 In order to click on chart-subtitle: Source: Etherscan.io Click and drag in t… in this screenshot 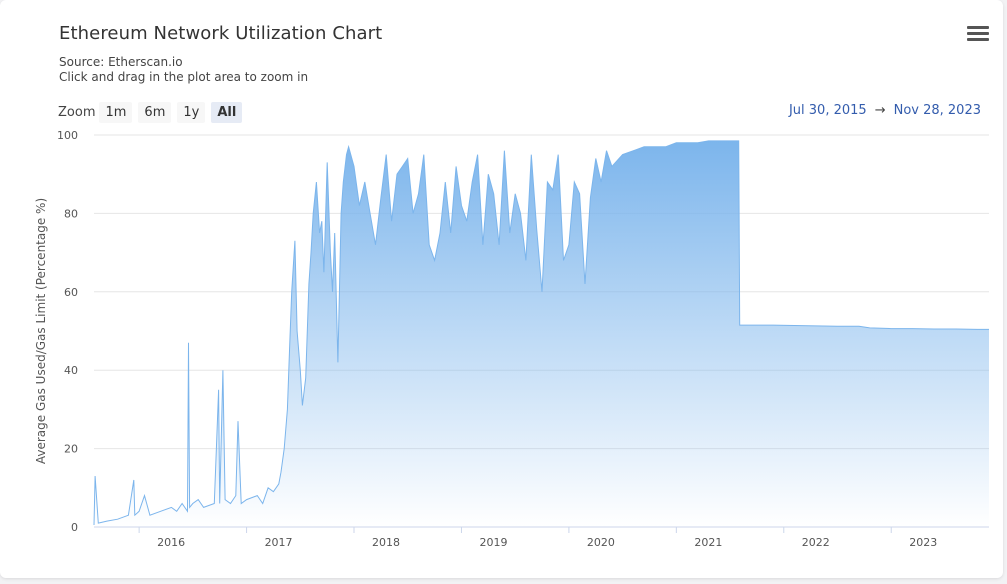, I will do `click(183, 70)`.